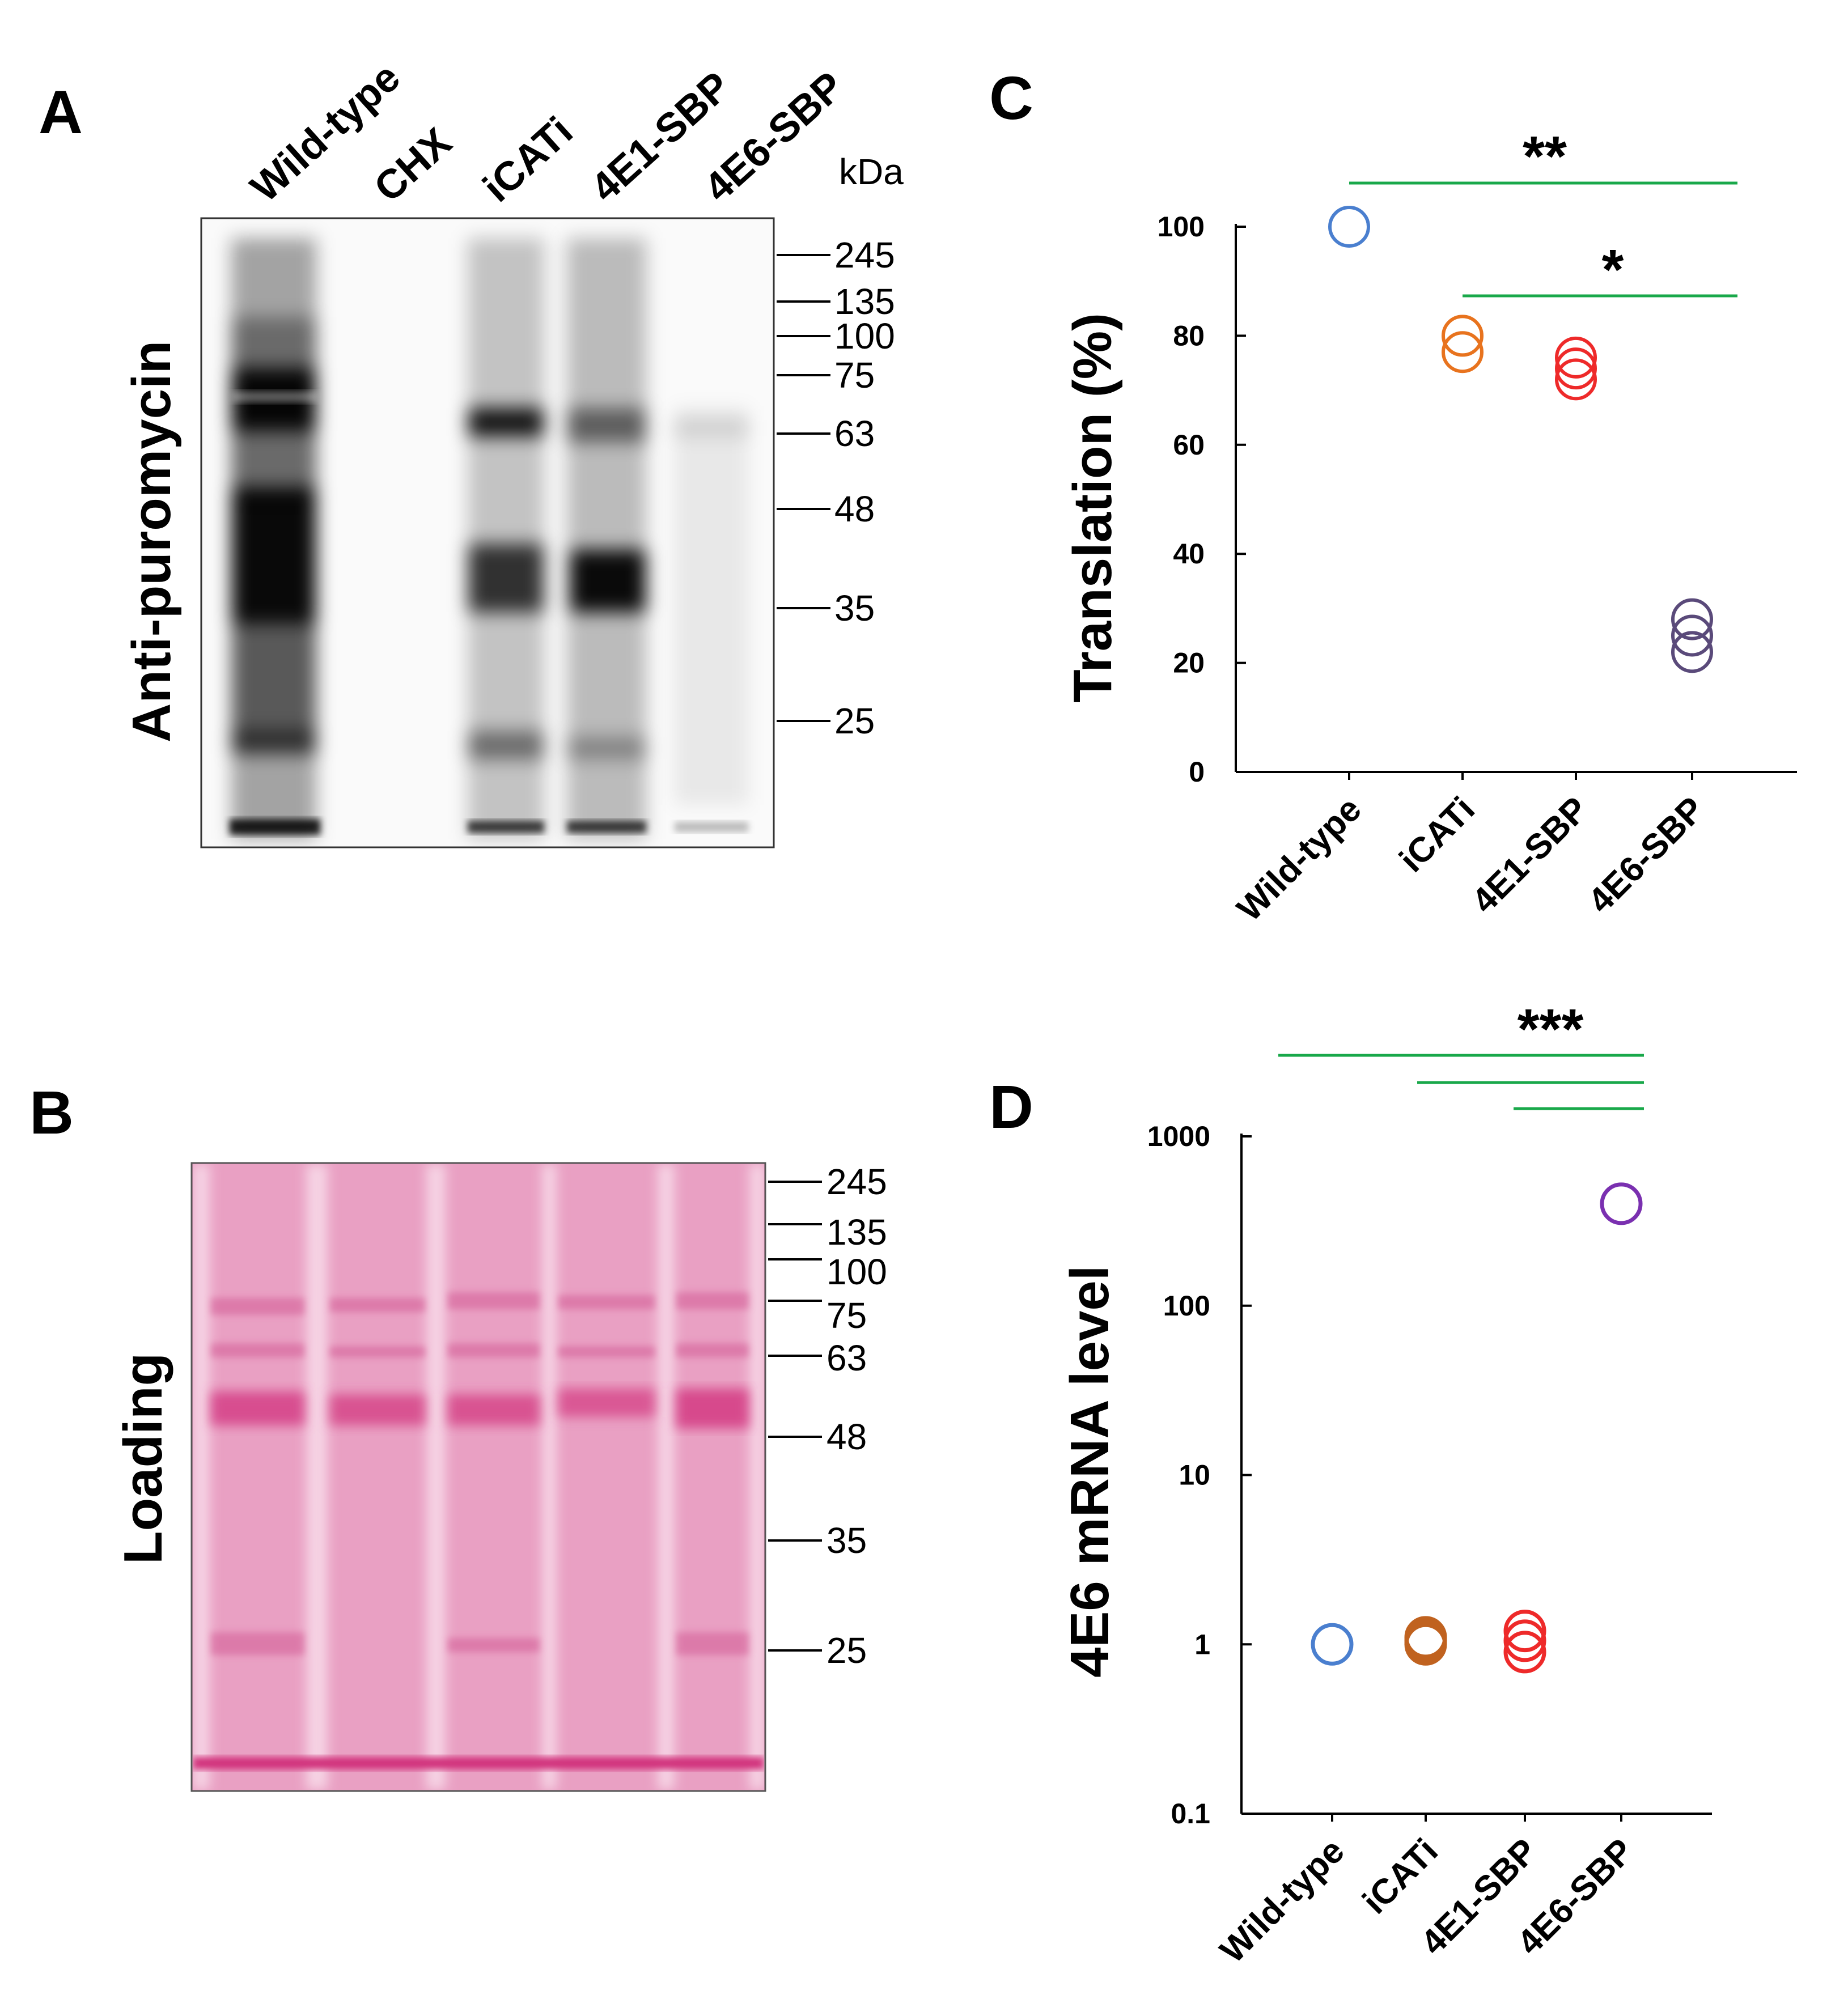  Describe the element at coordinates (1011, 97) in the screenshot. I see `panel-letter-c: C` at that location.